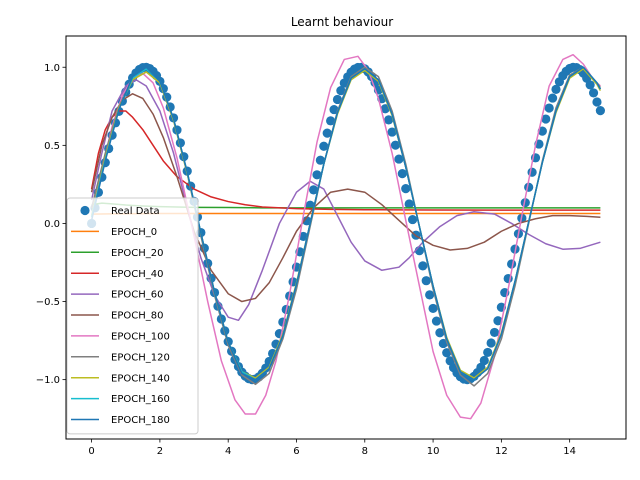 Image resolution: width=640 pixels, height=480 pixels. What do you see at coordinates (52, 68) in the screenshot?
I see `y-tick-label: 1.0` at bounding box center [52, 68].